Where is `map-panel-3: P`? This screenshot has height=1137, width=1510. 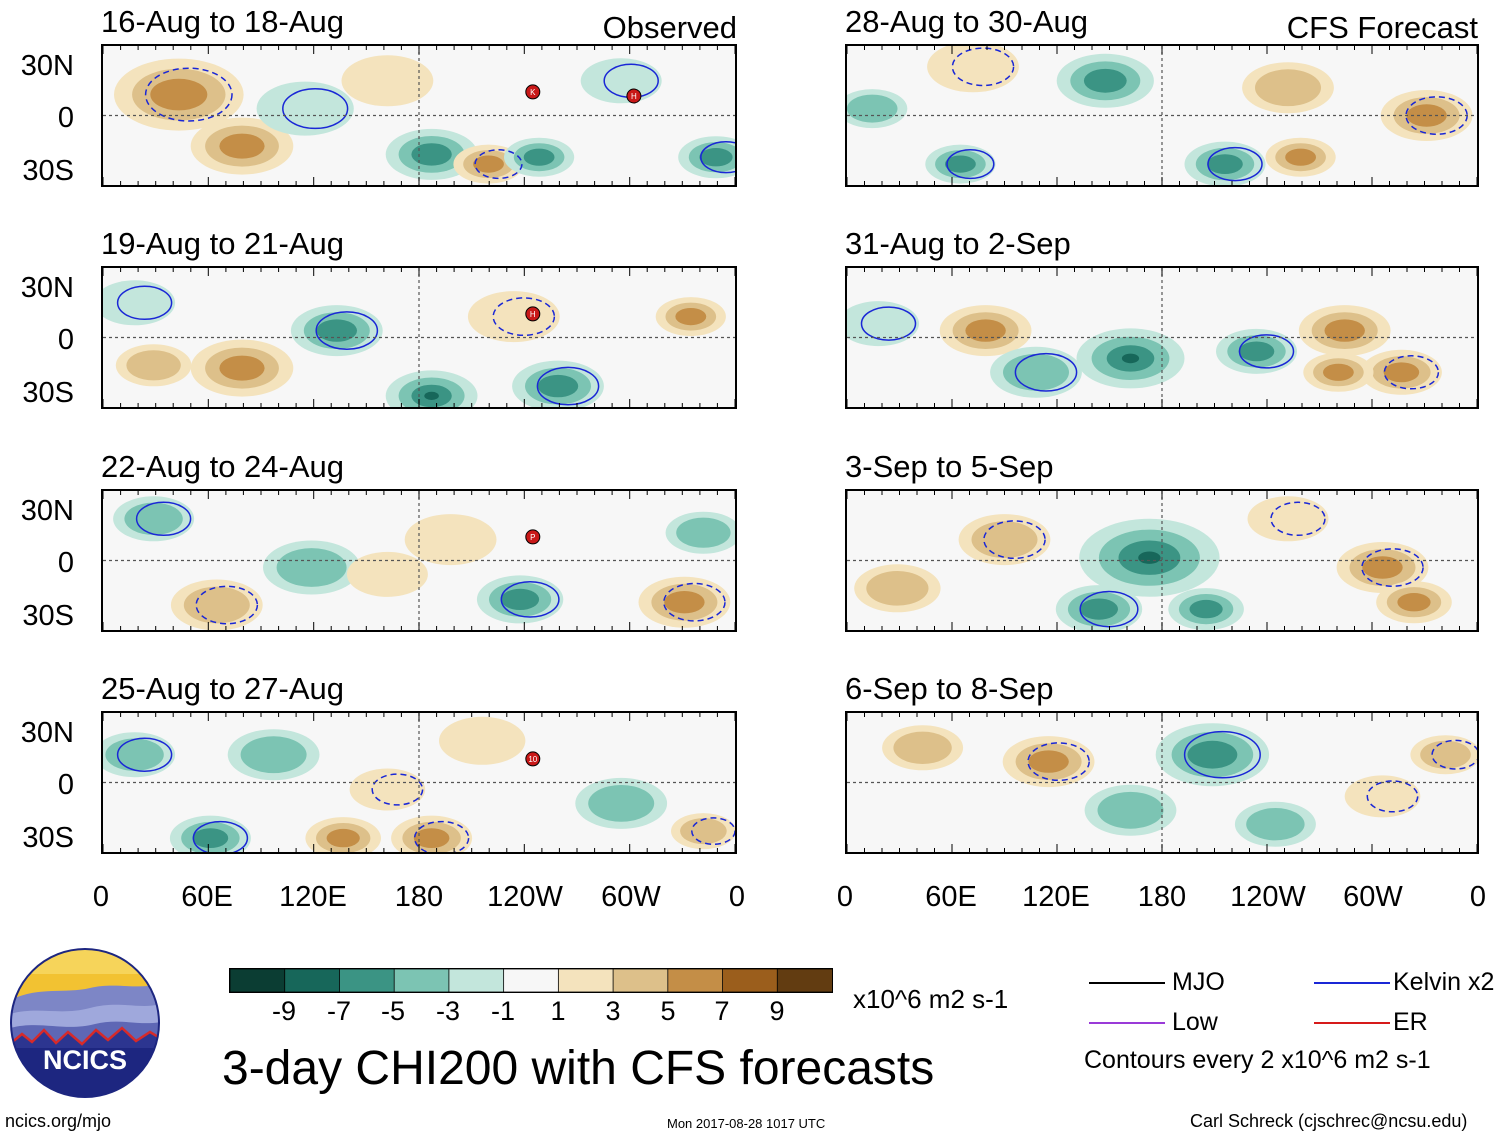 map-panel-3: P is located at coordinates (419, 560).